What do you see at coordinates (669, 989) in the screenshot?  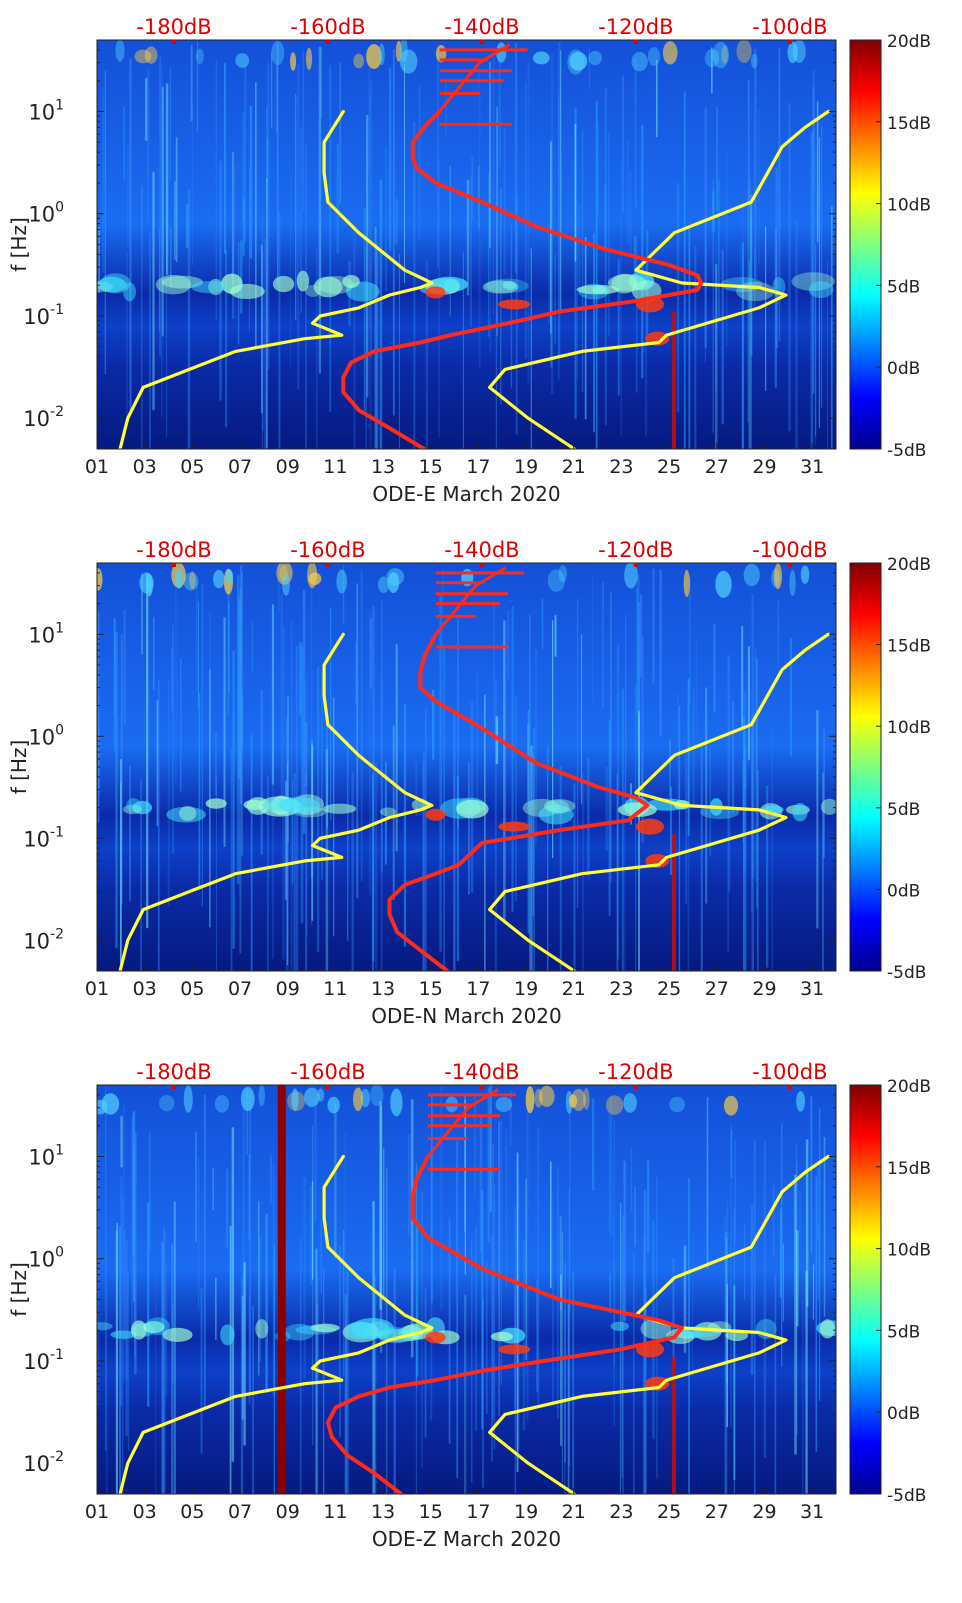 I see `x-tick-label: 25` at bounding box center [669, 989].